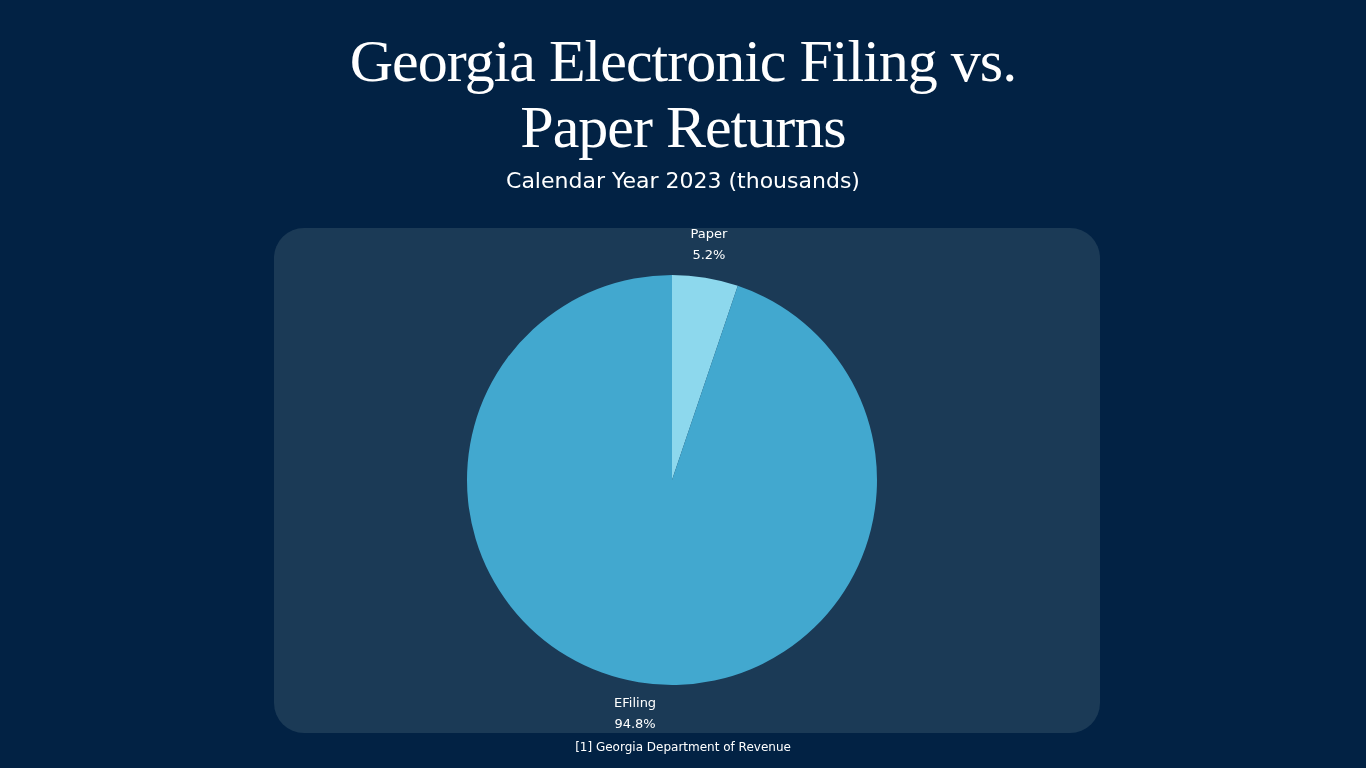 Image resolution: width=1366 pixels, height=768 pixels. What do you see at coordinates (683, 747) in the screenshot?
I see `text: [1] Georgia Department of Revenue` at bounding box center [683, 747].